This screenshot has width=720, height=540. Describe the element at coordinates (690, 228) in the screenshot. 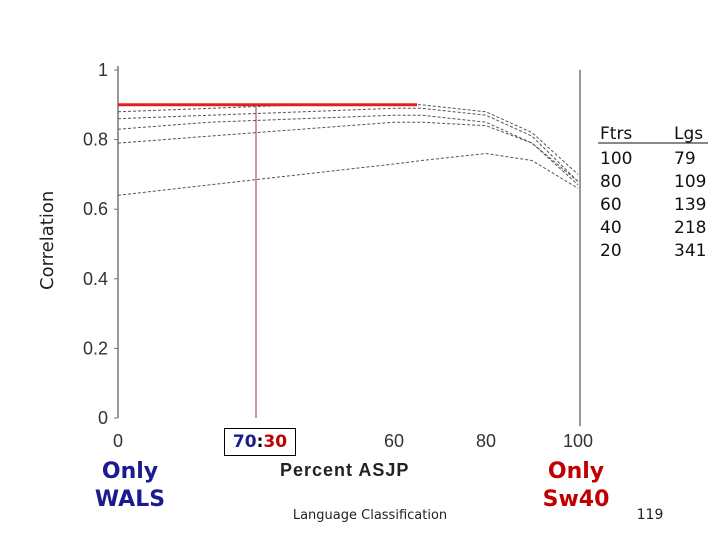

I see `table-cell: 218` at that location.